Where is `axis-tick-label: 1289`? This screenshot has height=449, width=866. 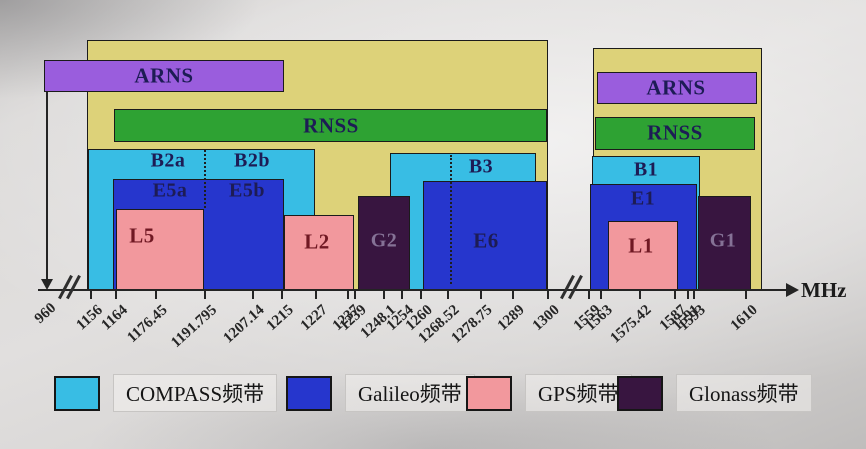
axis-tick-label: 1289 is located at coordinates (511, 318).